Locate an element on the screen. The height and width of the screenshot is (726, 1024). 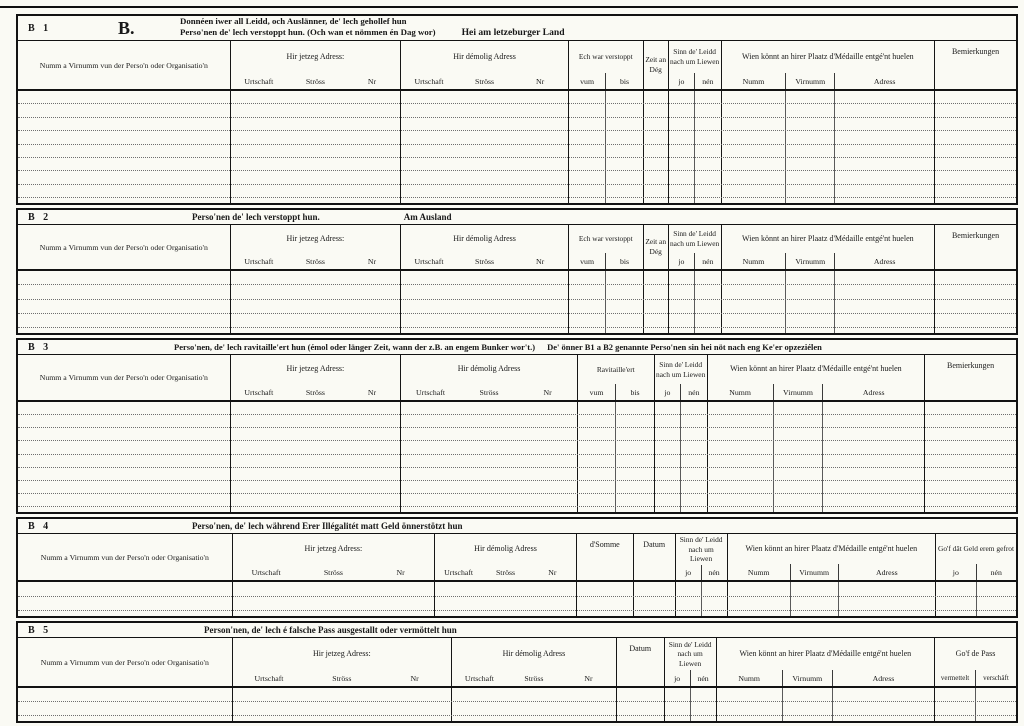
body-col-pass is located at coordinates (975, 704).